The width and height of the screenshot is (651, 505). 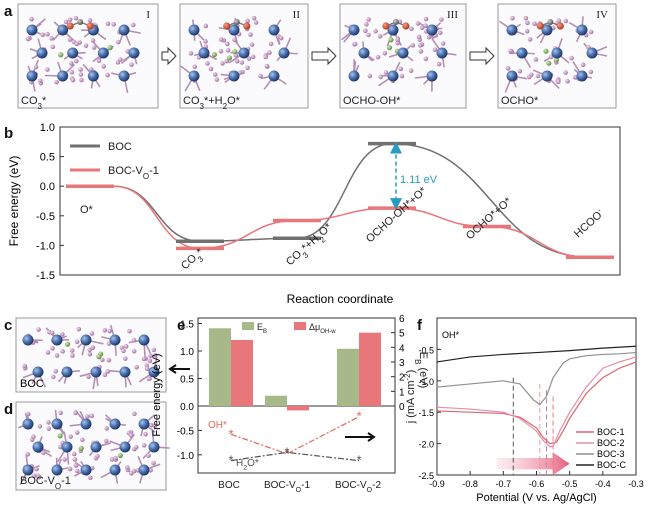 What do you see at coordinates (426, 476) in the screenshot?
I see `y-tick-label: -2.5` at bounding box center [426, 476].